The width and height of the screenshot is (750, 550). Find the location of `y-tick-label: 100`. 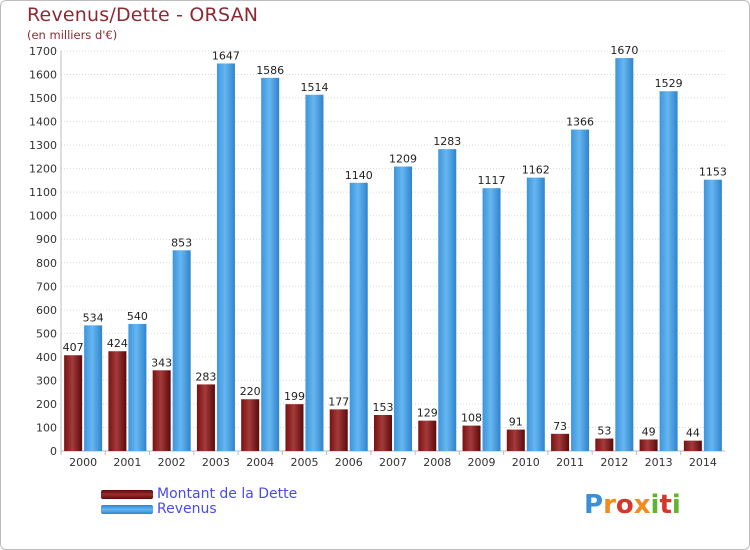

y-tick-label: 100 is located at coordinates (46, 427).